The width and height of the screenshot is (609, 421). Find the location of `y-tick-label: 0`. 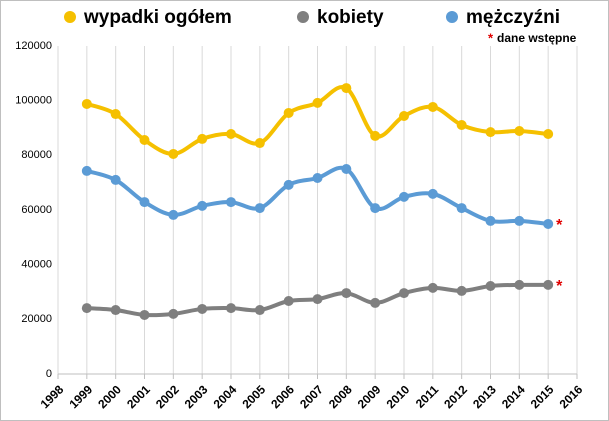

y-tick-label: 0 is located at coordinates (49, 374).